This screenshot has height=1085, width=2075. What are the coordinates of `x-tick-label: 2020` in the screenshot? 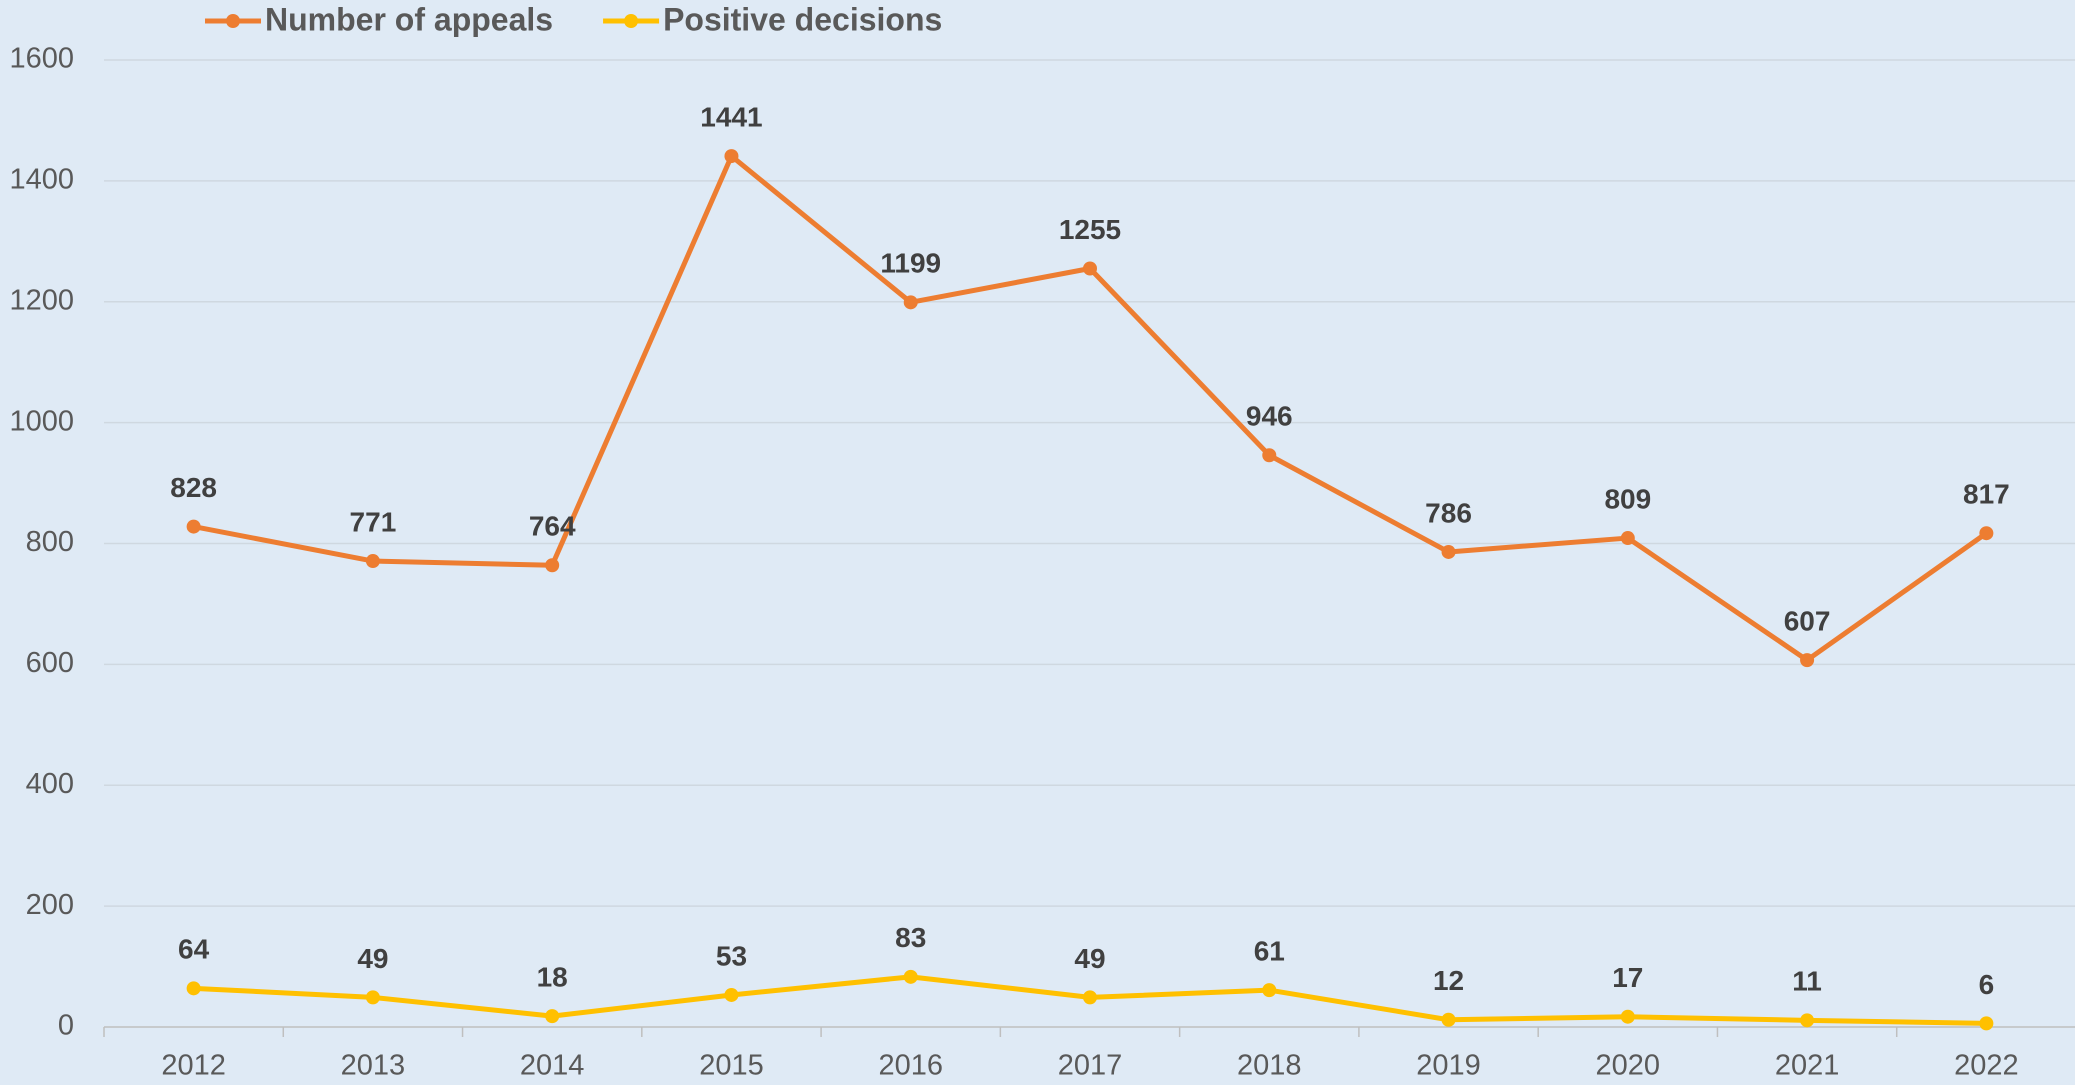 It's located at (1628, 1066).